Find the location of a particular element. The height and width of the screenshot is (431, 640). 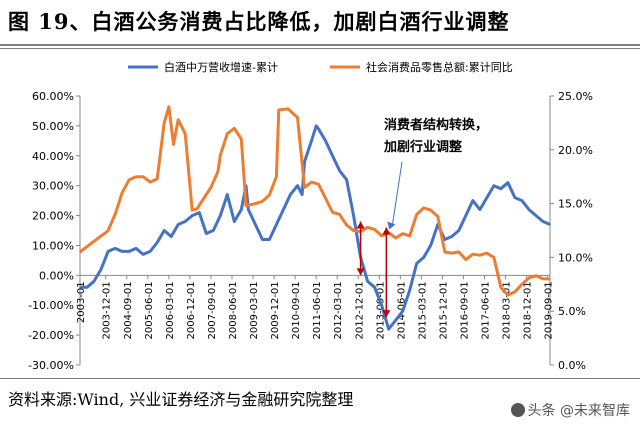

x-tick-label: 2011-06-01 is located at coordinates (317, 310).